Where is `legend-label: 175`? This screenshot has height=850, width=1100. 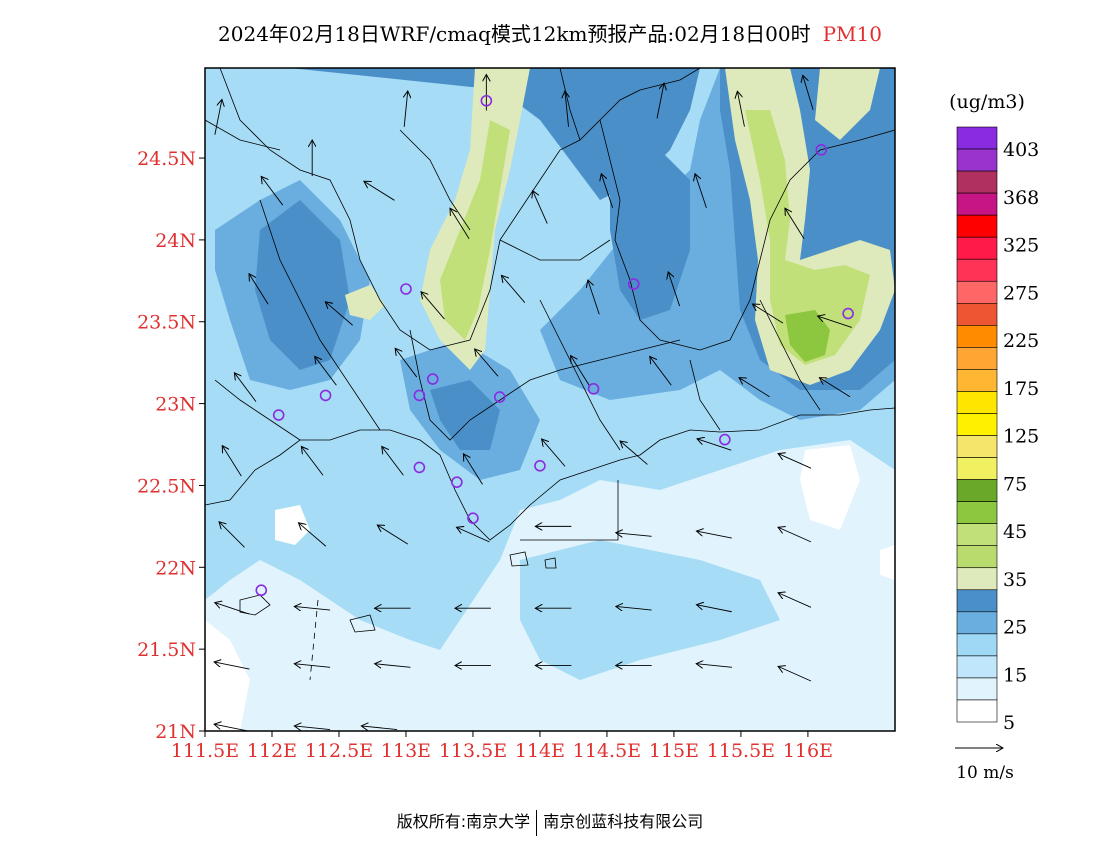
legend-label: 175 is located at coordinates (1021, 389).